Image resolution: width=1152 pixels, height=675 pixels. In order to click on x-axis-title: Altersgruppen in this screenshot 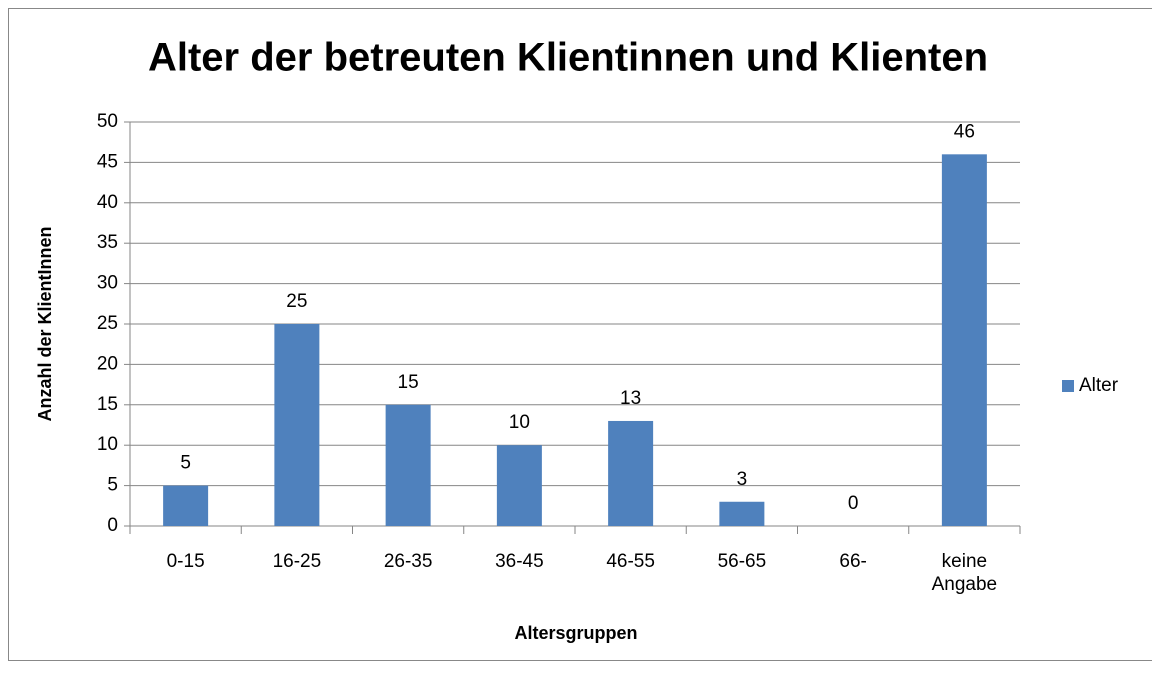, I will do `click(575, 633)`.